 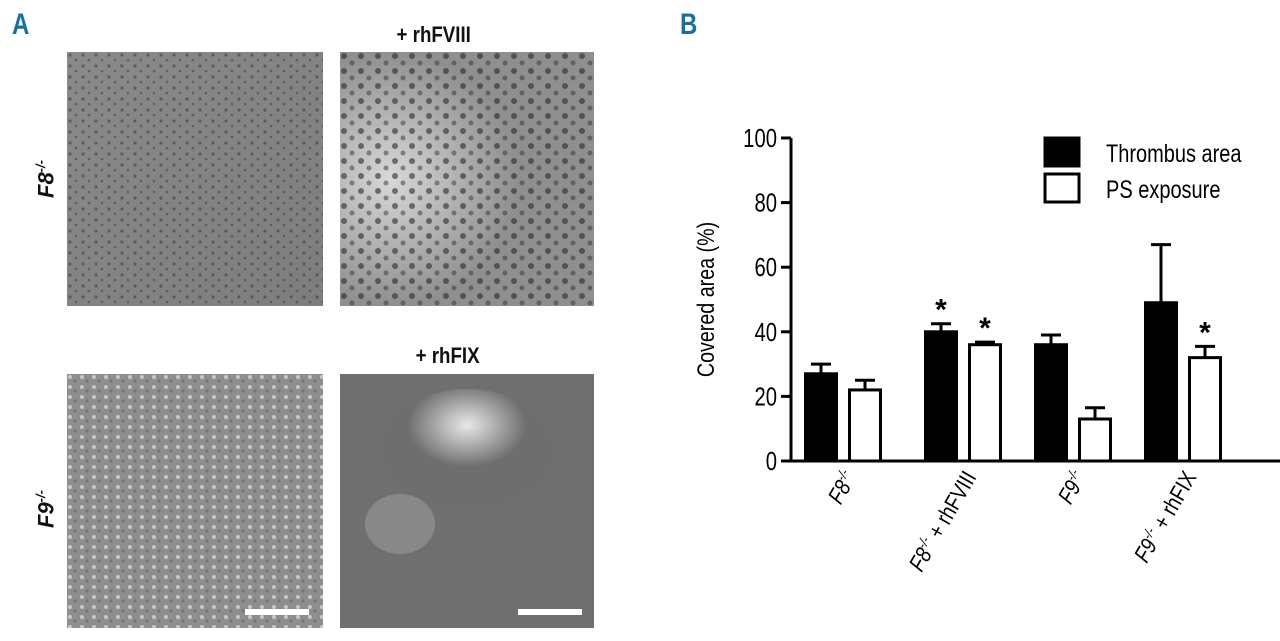 I want to click on y-tick-label: 0, so click(x=771, y=461).